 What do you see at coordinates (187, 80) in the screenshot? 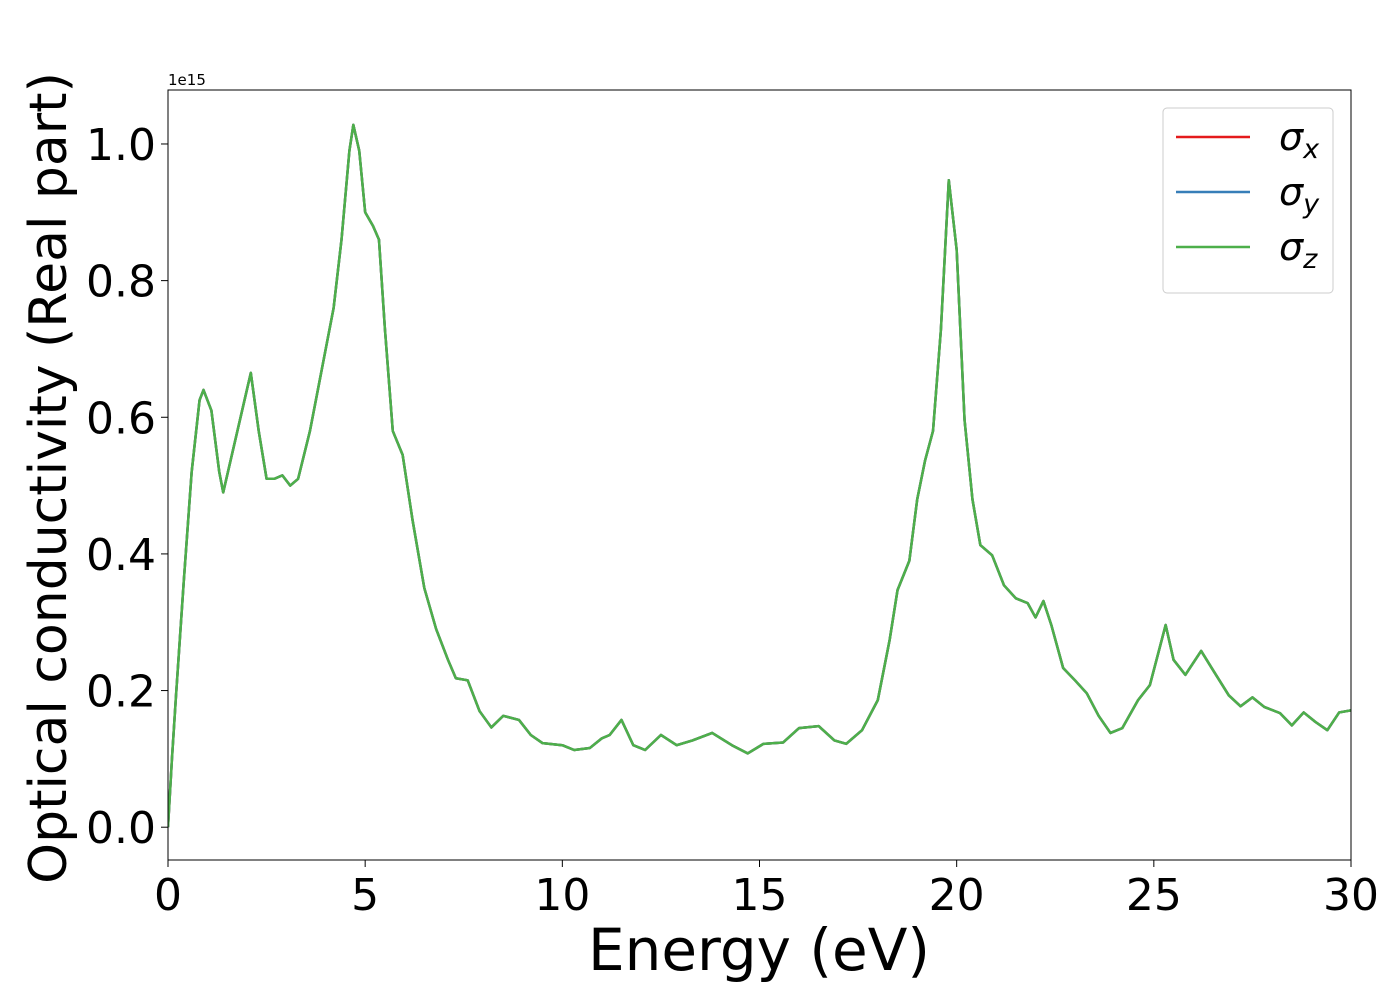
I see `y-offset-label: 1e15` at bounding box center [187, 80].